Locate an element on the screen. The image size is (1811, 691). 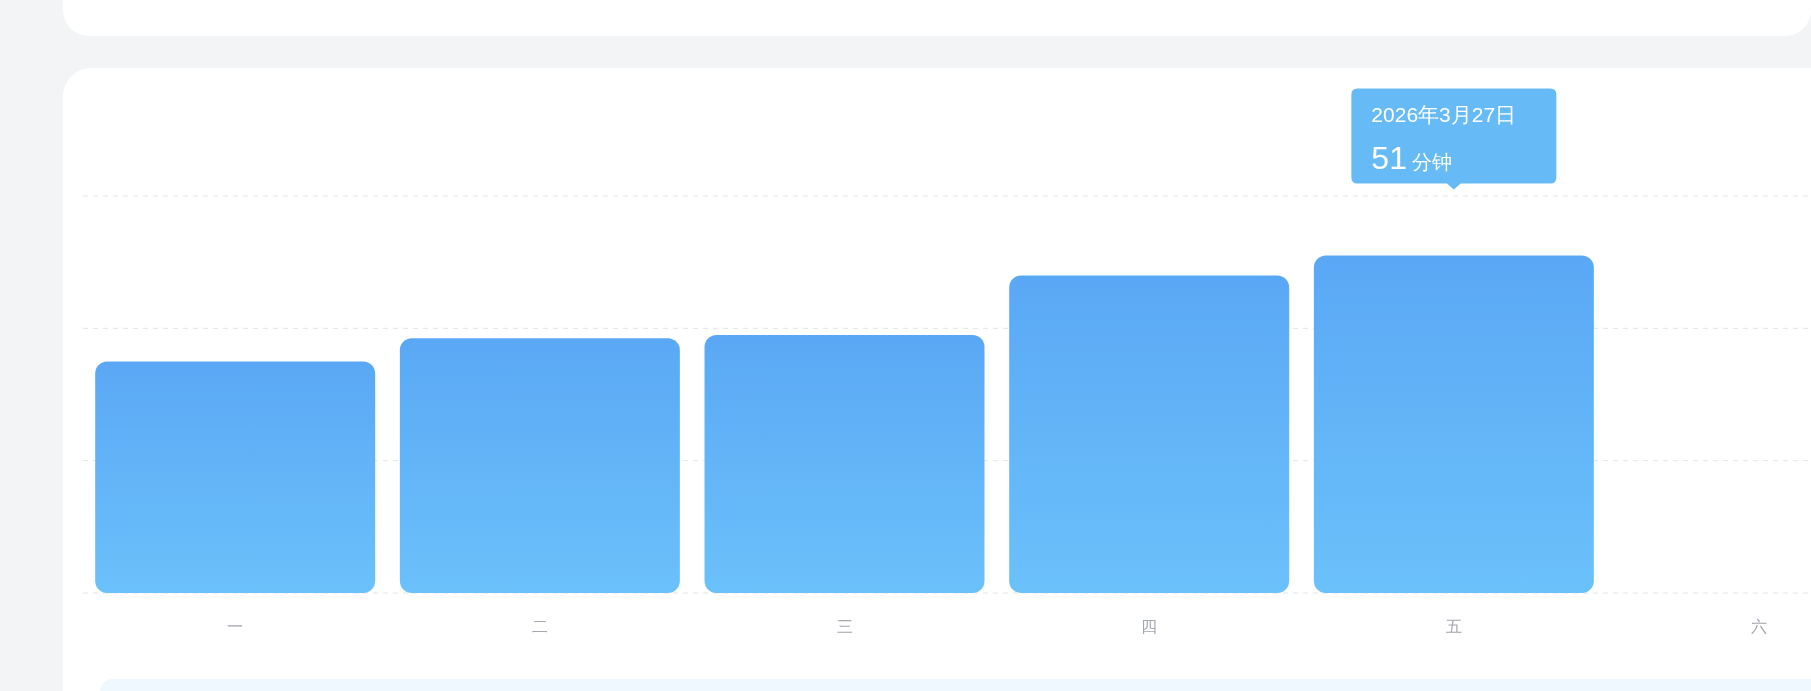
x-tick-label: 一 is located at coordinates (235, 627).